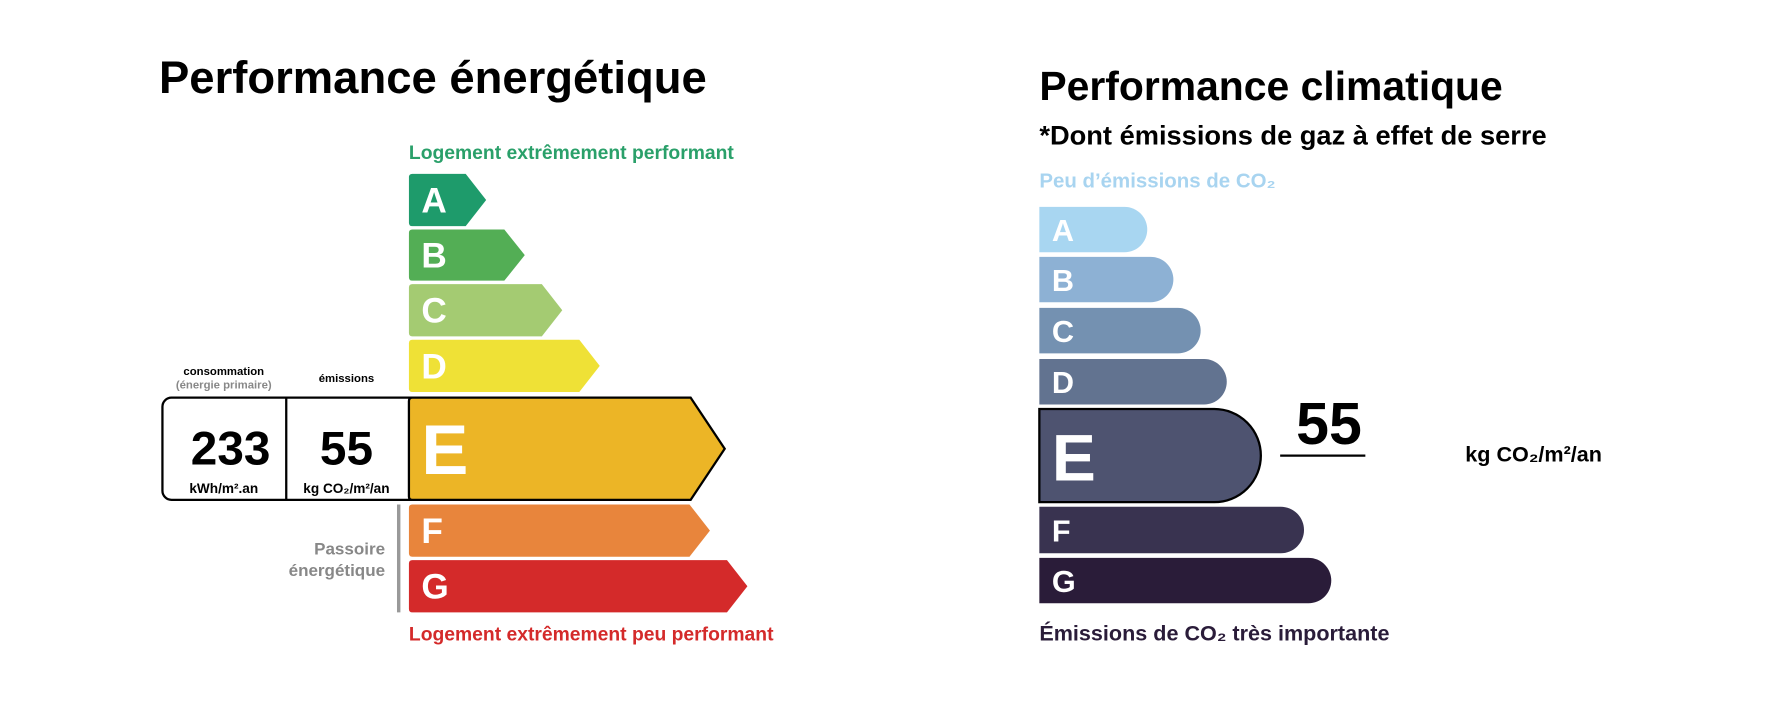 The height and width of the screenshot is (709, 1772). I want to click on energy-class-letter: E, so click(444, 449).